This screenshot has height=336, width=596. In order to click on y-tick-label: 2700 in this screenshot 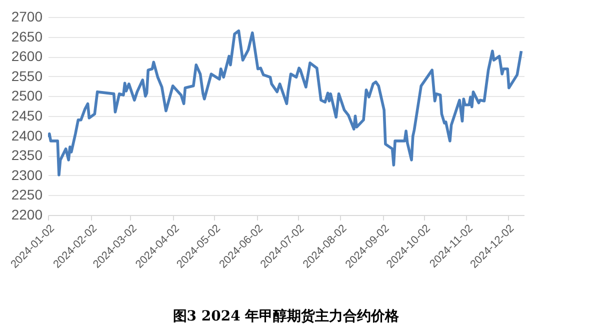, I will do `click(27, 16)`.